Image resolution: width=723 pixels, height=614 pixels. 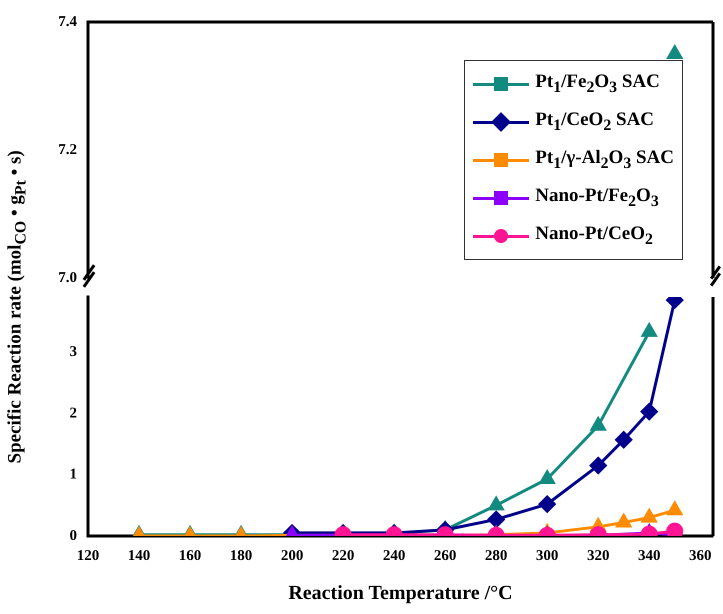 What do you see at coordinates (597, 84) in the screenshot?
I see `legend-label: Pt$_{1}$/Fe$_{2}$O$_{3}$ SAC` at bounding box center [597, 84].